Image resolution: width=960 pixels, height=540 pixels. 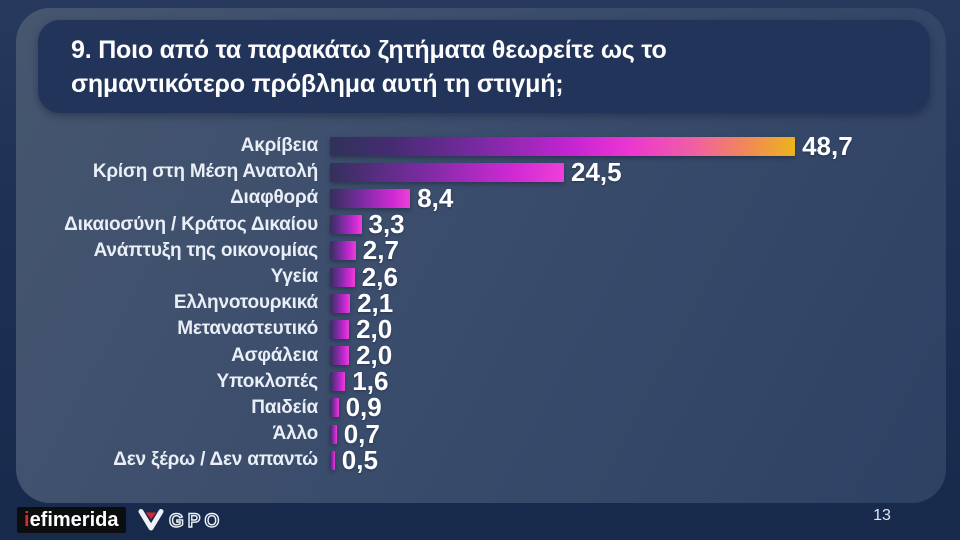 I want to click on category-label: Υγεία, so click(x=294, y=277).